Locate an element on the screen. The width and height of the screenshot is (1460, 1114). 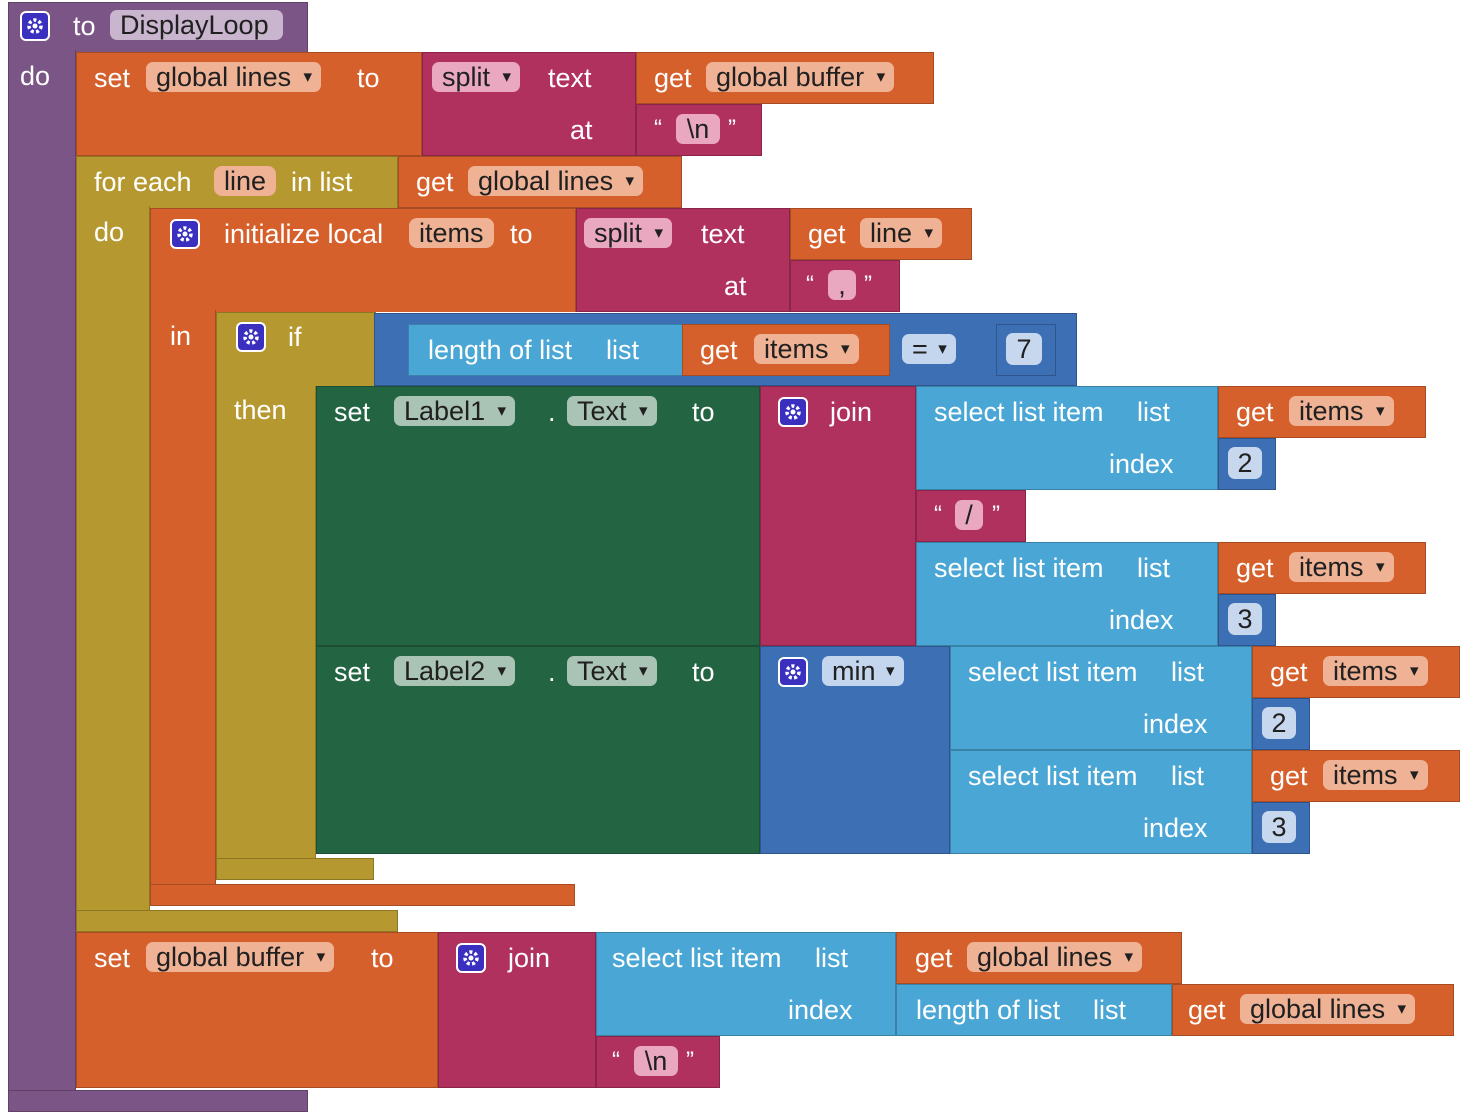
procedure-do-label: do is located at coordinates (35, 76).